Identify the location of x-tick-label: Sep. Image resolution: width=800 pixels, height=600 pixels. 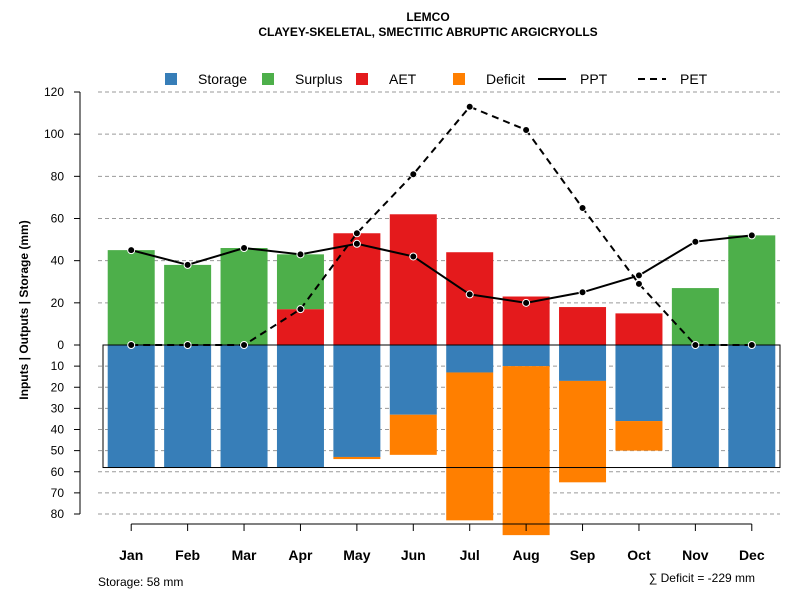
(583, 555).